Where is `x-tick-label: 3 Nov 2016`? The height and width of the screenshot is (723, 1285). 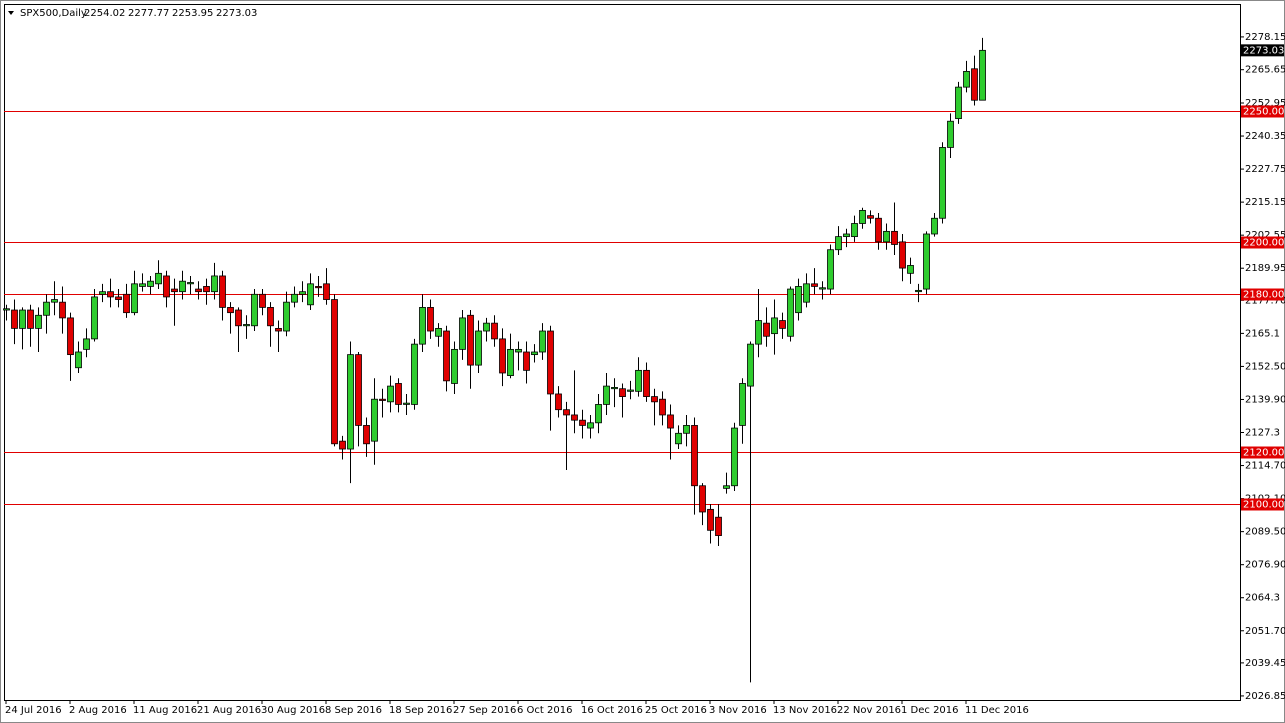 x-tick-label: 3 Nov 2016 is located at coordinates (738, 710).